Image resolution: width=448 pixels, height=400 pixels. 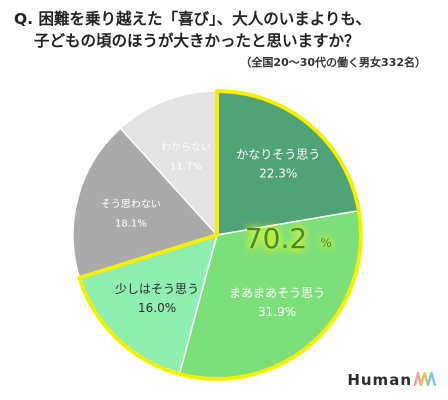 I want to click on sample-note: （全国20〜30代の働く男女332名）, so click(x=333, y=62).